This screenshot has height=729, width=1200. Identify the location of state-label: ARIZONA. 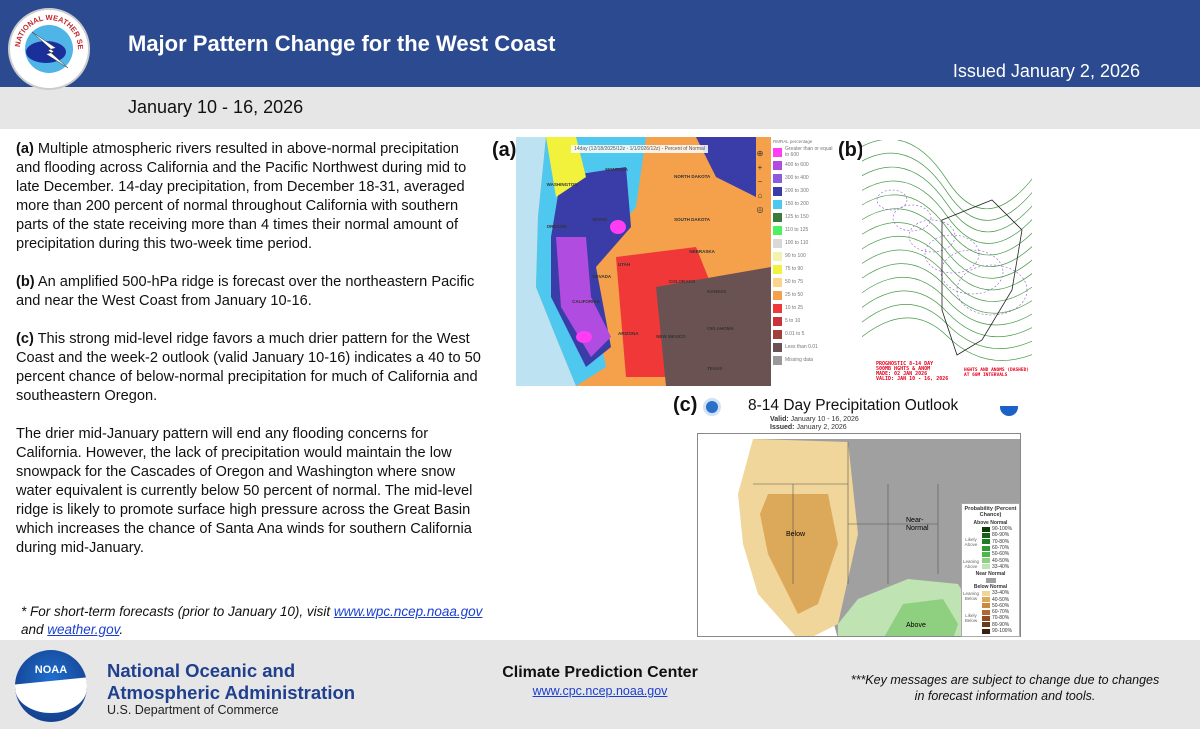
(628, 334).